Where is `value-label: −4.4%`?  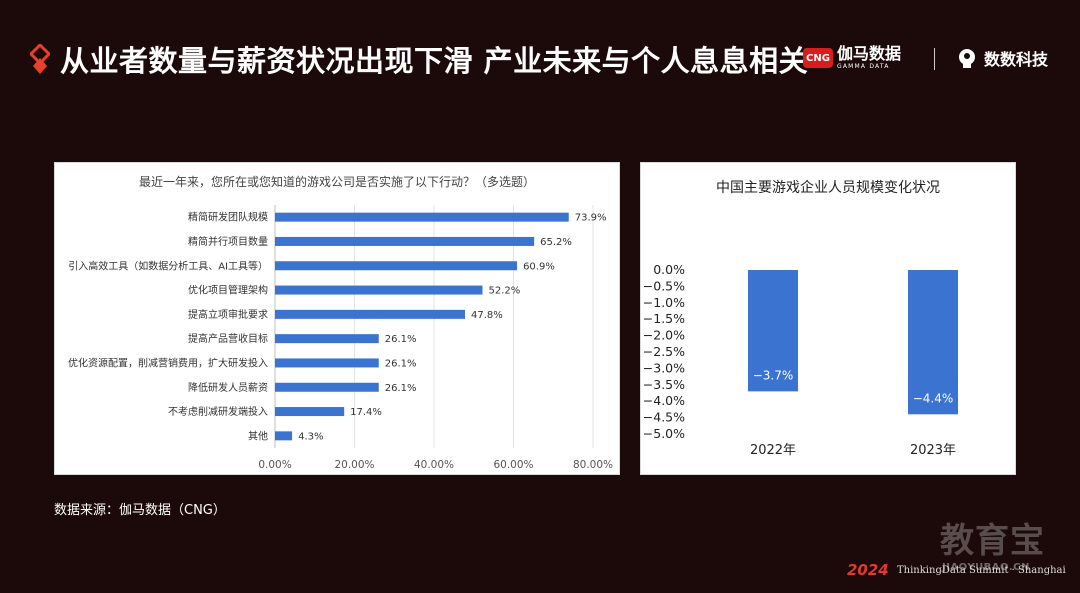
value-label: −4.4% is located at coordinates (933, 398).